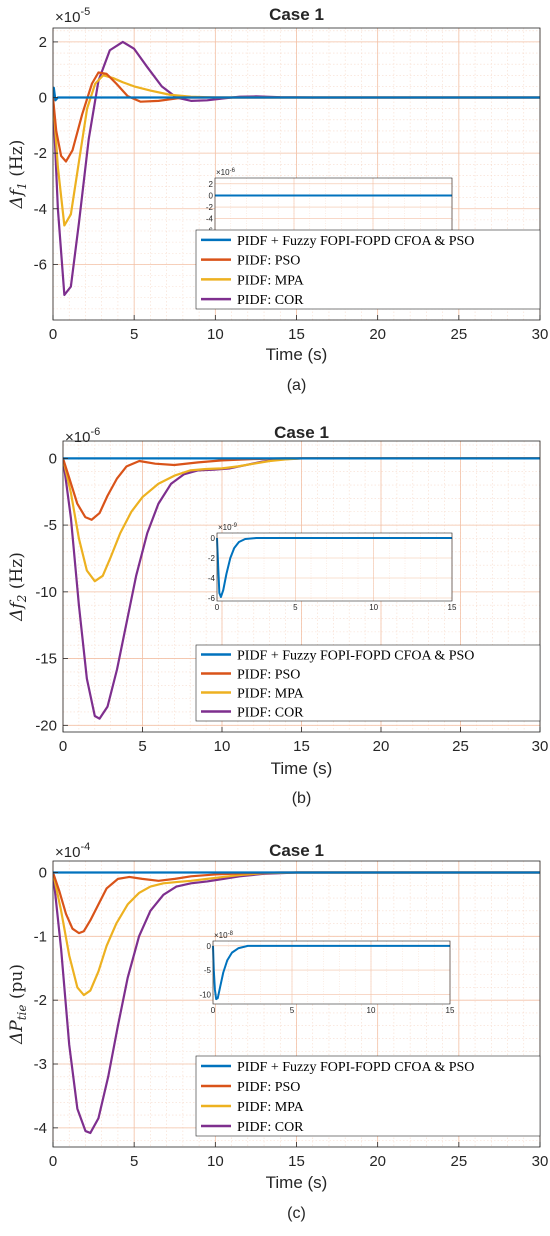 The height and width of the screenshot is (1236, 550). What do you see at coordinates (226, 172) in the screenshot?
I see `inset-exponent: ×10-6` at bounding box center [226, 172].